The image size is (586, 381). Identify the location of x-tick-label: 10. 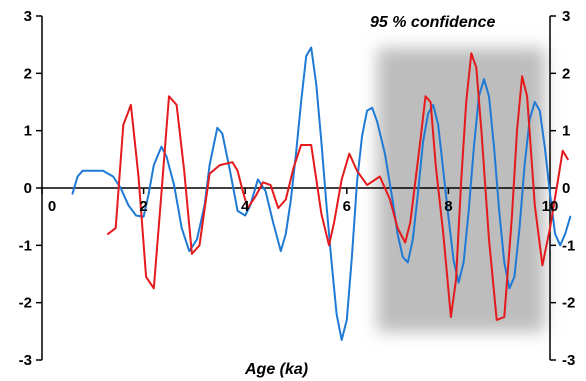
(550, 206).